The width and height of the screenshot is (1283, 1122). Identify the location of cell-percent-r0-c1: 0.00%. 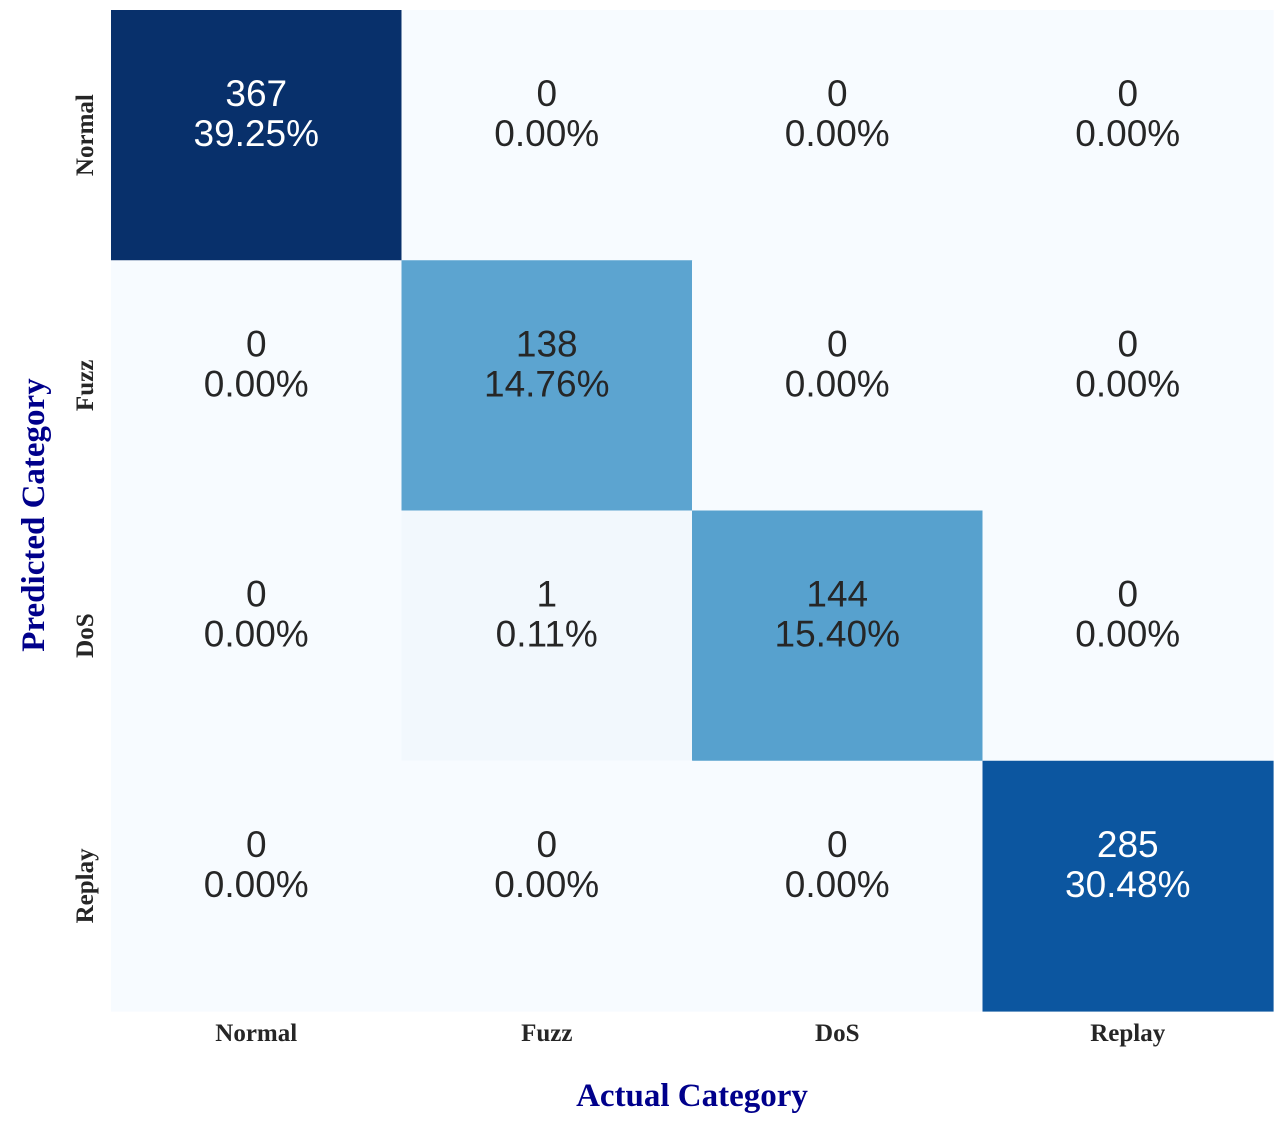
(546, 133).